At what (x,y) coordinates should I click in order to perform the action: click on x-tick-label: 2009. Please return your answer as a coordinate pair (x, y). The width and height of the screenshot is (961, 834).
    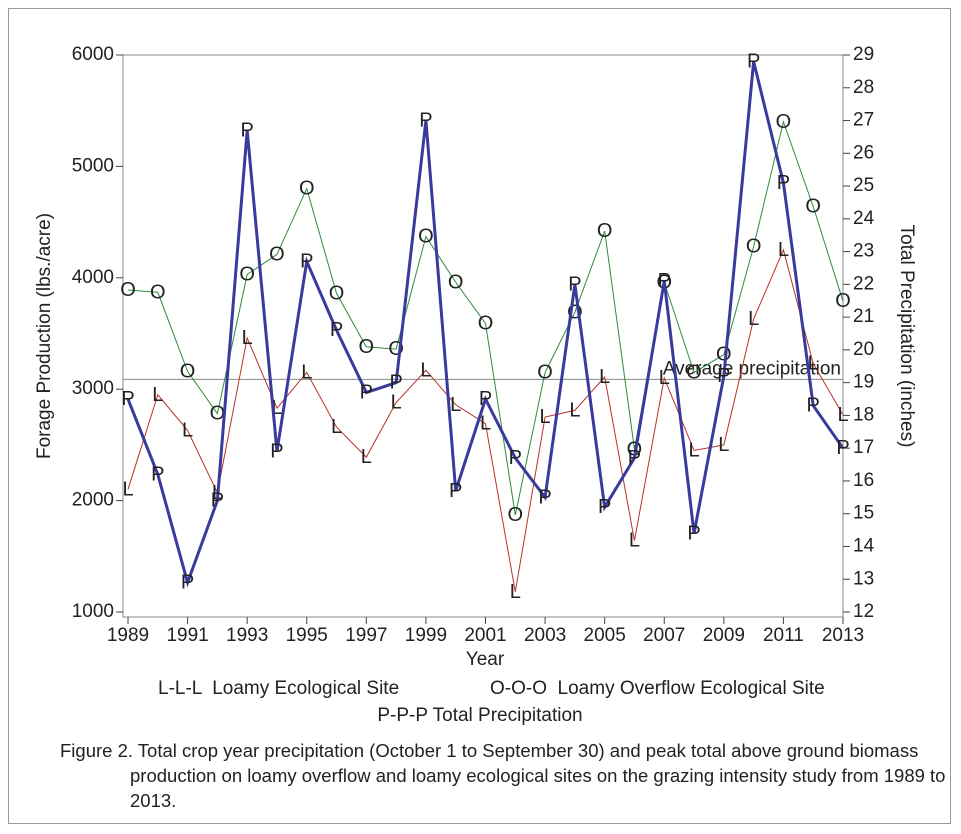
    Looking at the image, I should click on (724, 635).